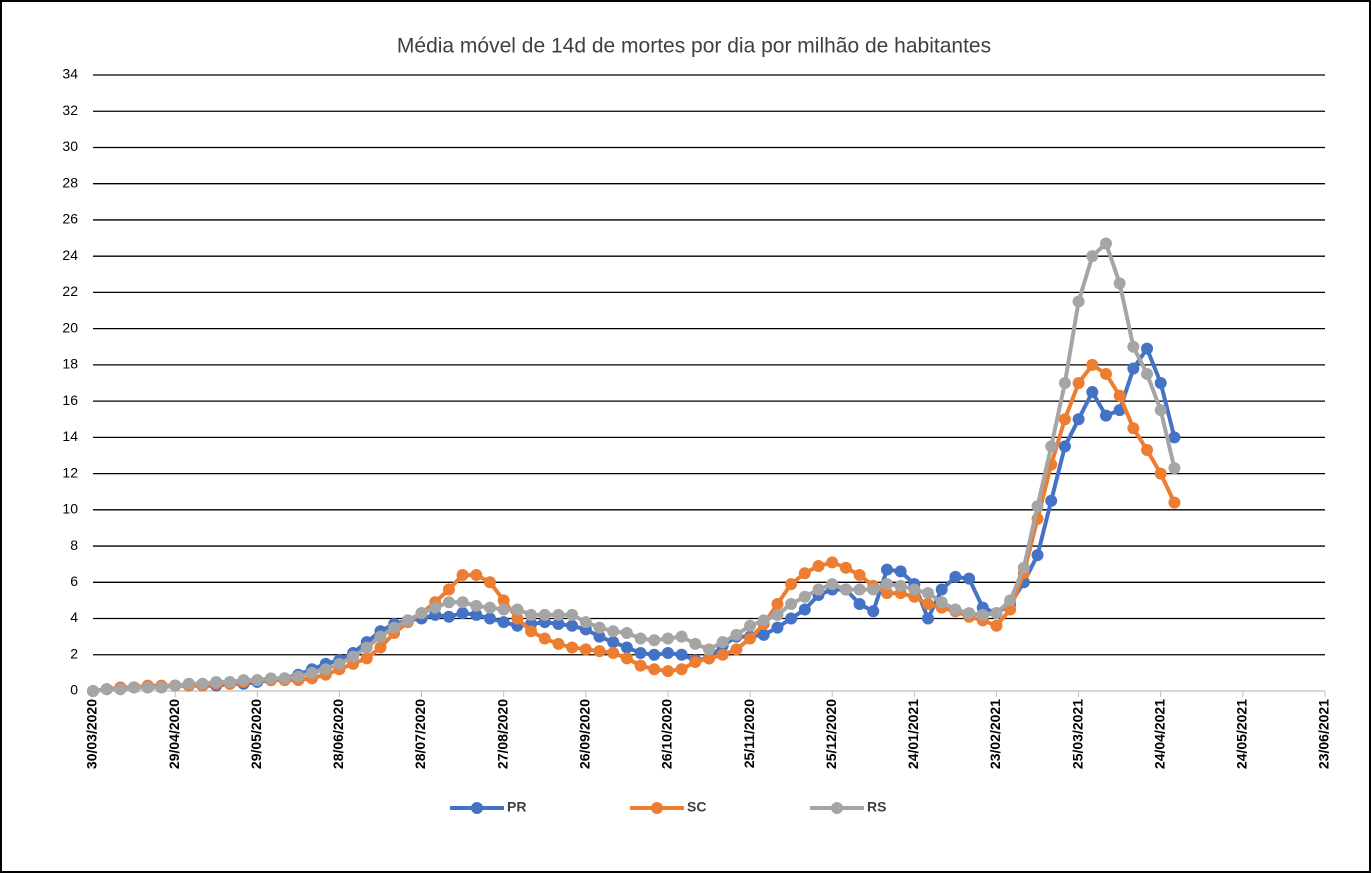  Describe the element at coordinates (696, 807) in the screenshot. I see `legend-label: SC` at that location.